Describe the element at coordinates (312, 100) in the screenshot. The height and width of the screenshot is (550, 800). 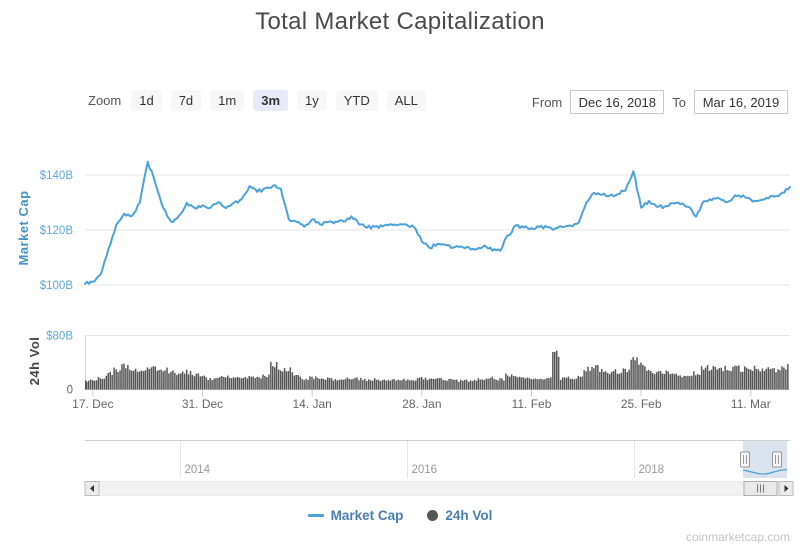
I see `zoom-button-1y: 1y` at that location.